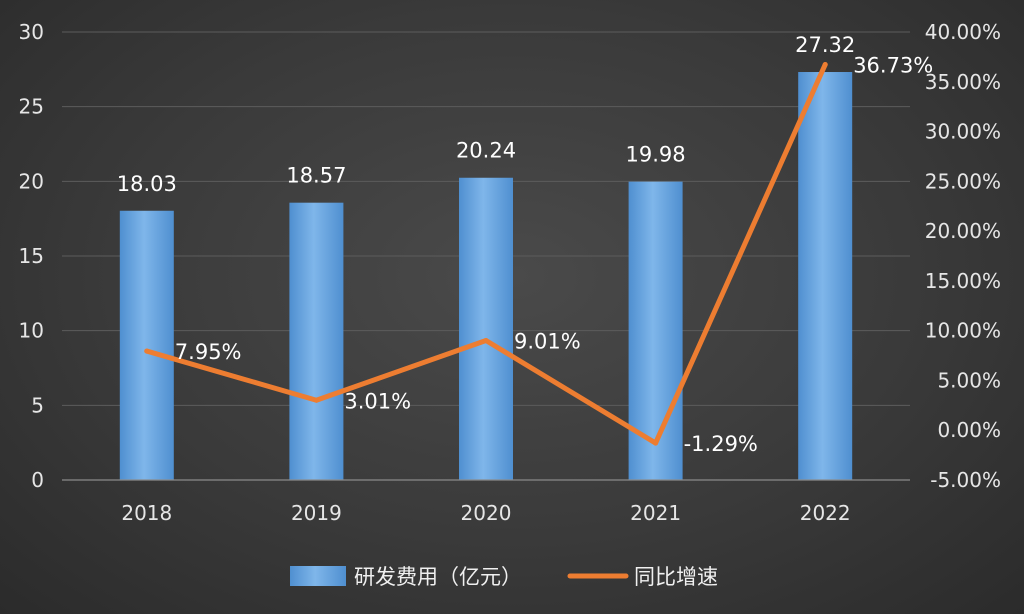 The image size is (1024, 614). Describe the element at coordinates (825, 45) in the screenshot. I see `bar-value-label: 27.32` at that location.